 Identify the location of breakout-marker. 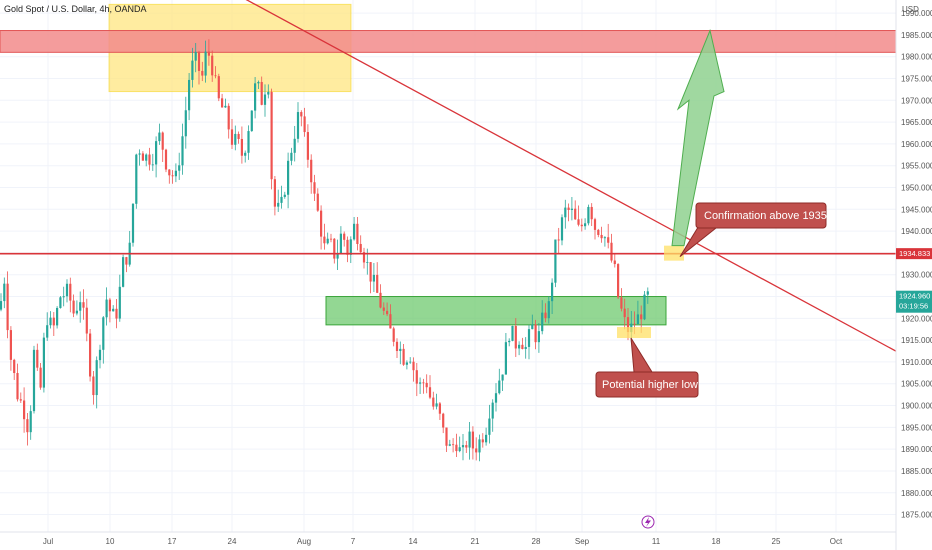
(674, 253).